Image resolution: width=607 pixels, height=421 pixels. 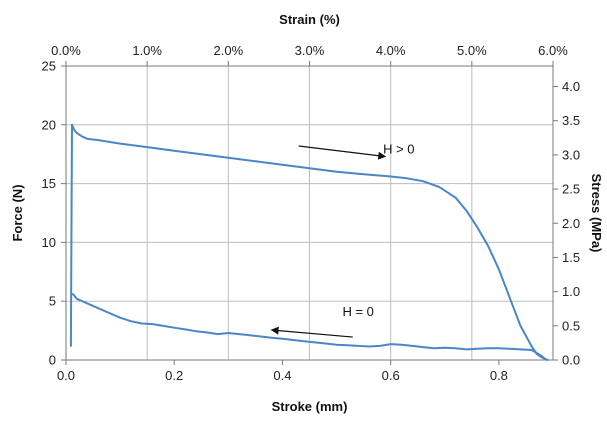 What do you see at coordinates (391, 50) in the screenshot?
I see `x2-tick-label: 4.0%` at bounding box center [391, 50].